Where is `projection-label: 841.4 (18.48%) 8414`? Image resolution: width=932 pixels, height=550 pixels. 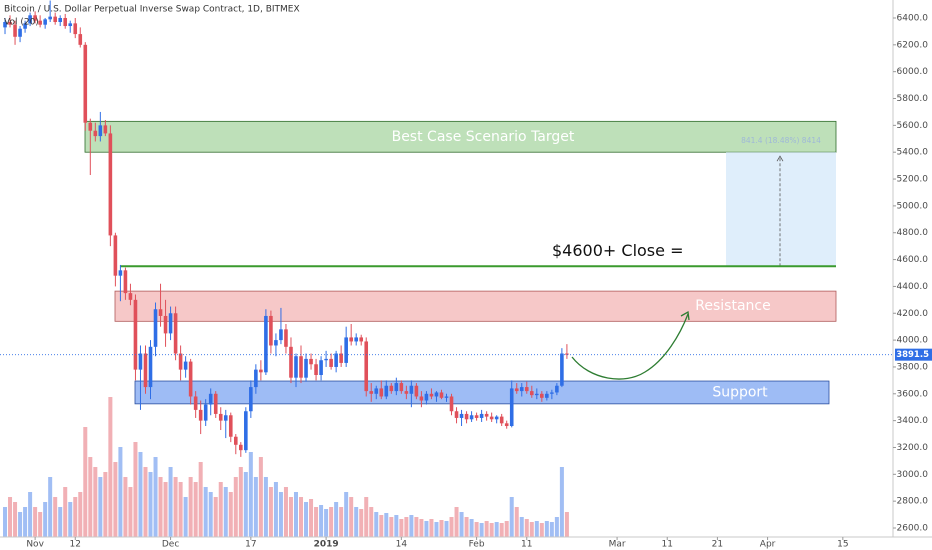 projection-label: 841.4 (18.48%) 8414 is located at coordinates (781, 140).